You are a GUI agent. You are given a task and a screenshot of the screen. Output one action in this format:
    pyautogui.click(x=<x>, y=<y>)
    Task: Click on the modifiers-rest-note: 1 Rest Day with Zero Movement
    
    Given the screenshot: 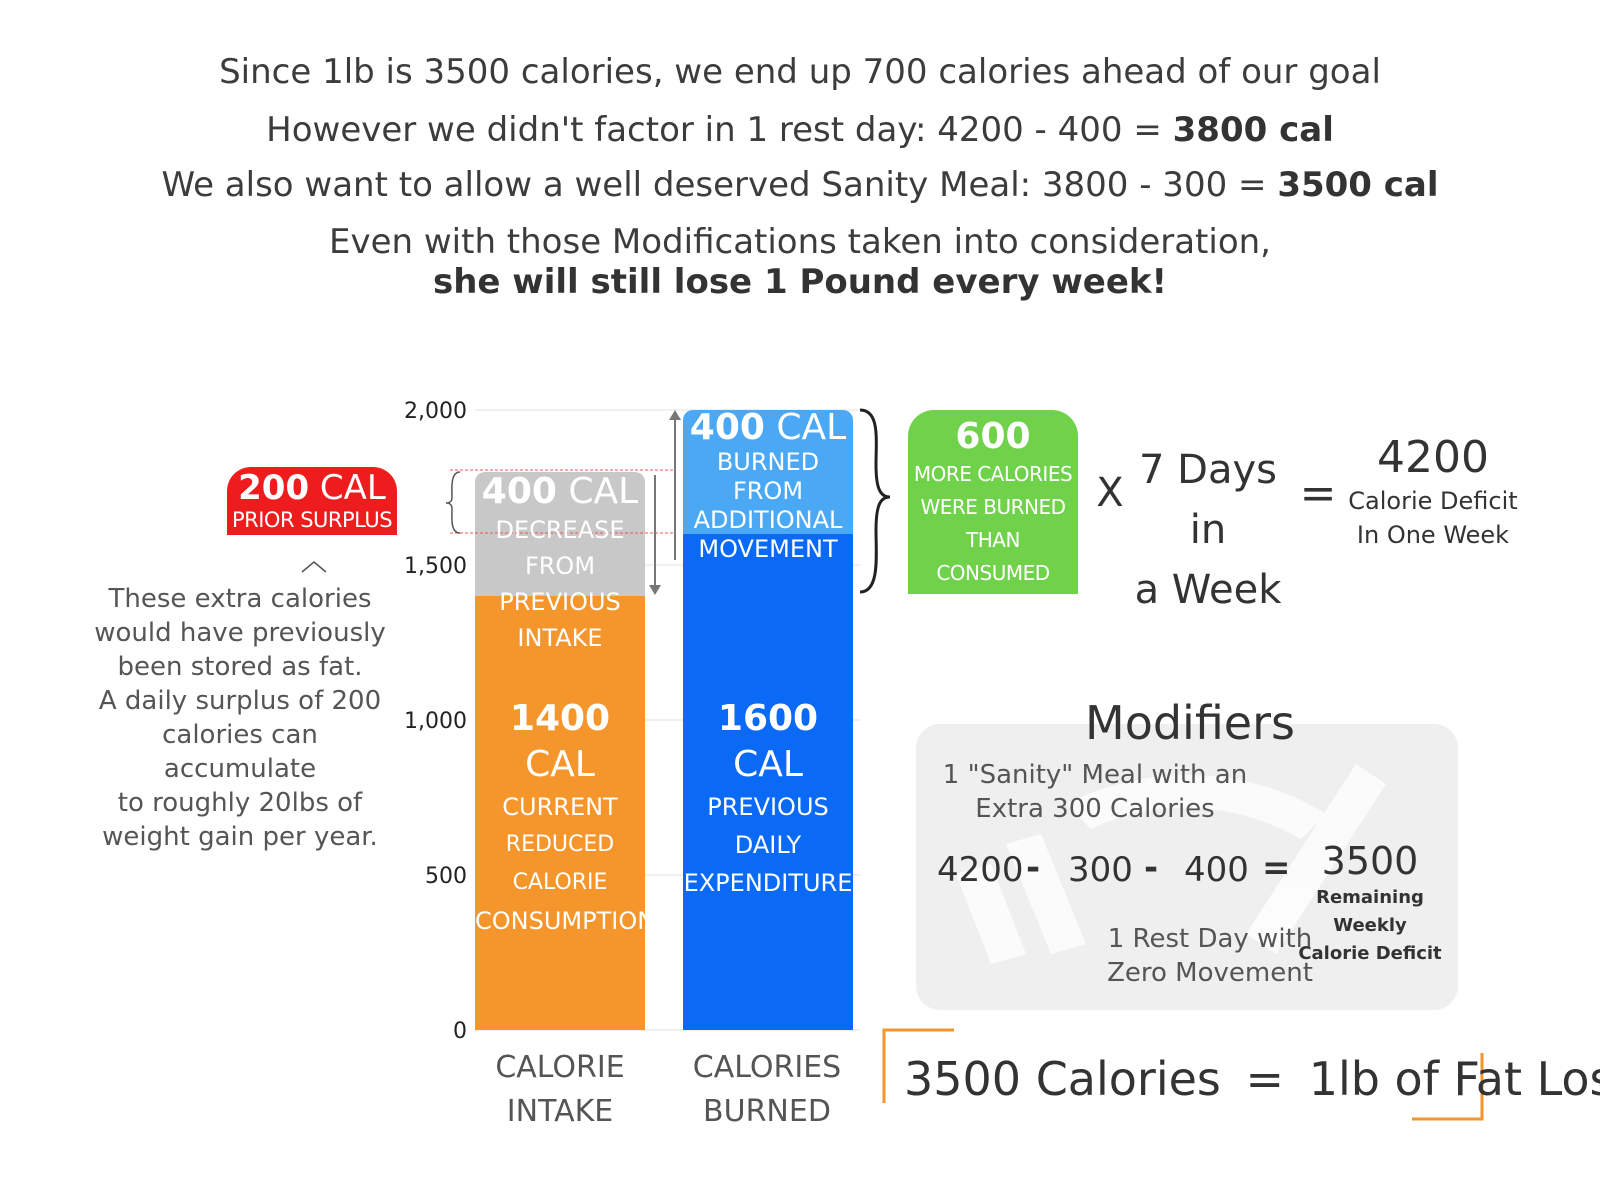 What is the action you would take?
    pyautogui.click(x=1210, y=956)
    